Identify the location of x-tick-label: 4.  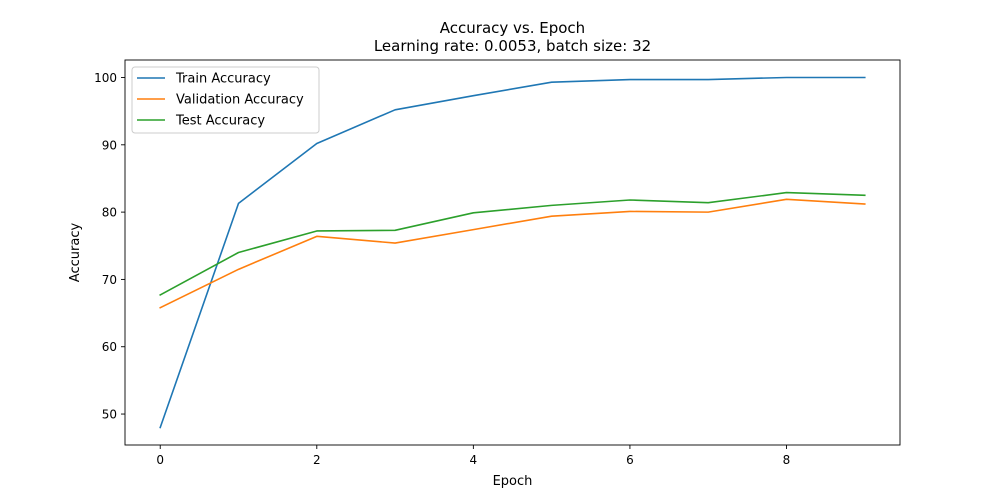
(474, 460).